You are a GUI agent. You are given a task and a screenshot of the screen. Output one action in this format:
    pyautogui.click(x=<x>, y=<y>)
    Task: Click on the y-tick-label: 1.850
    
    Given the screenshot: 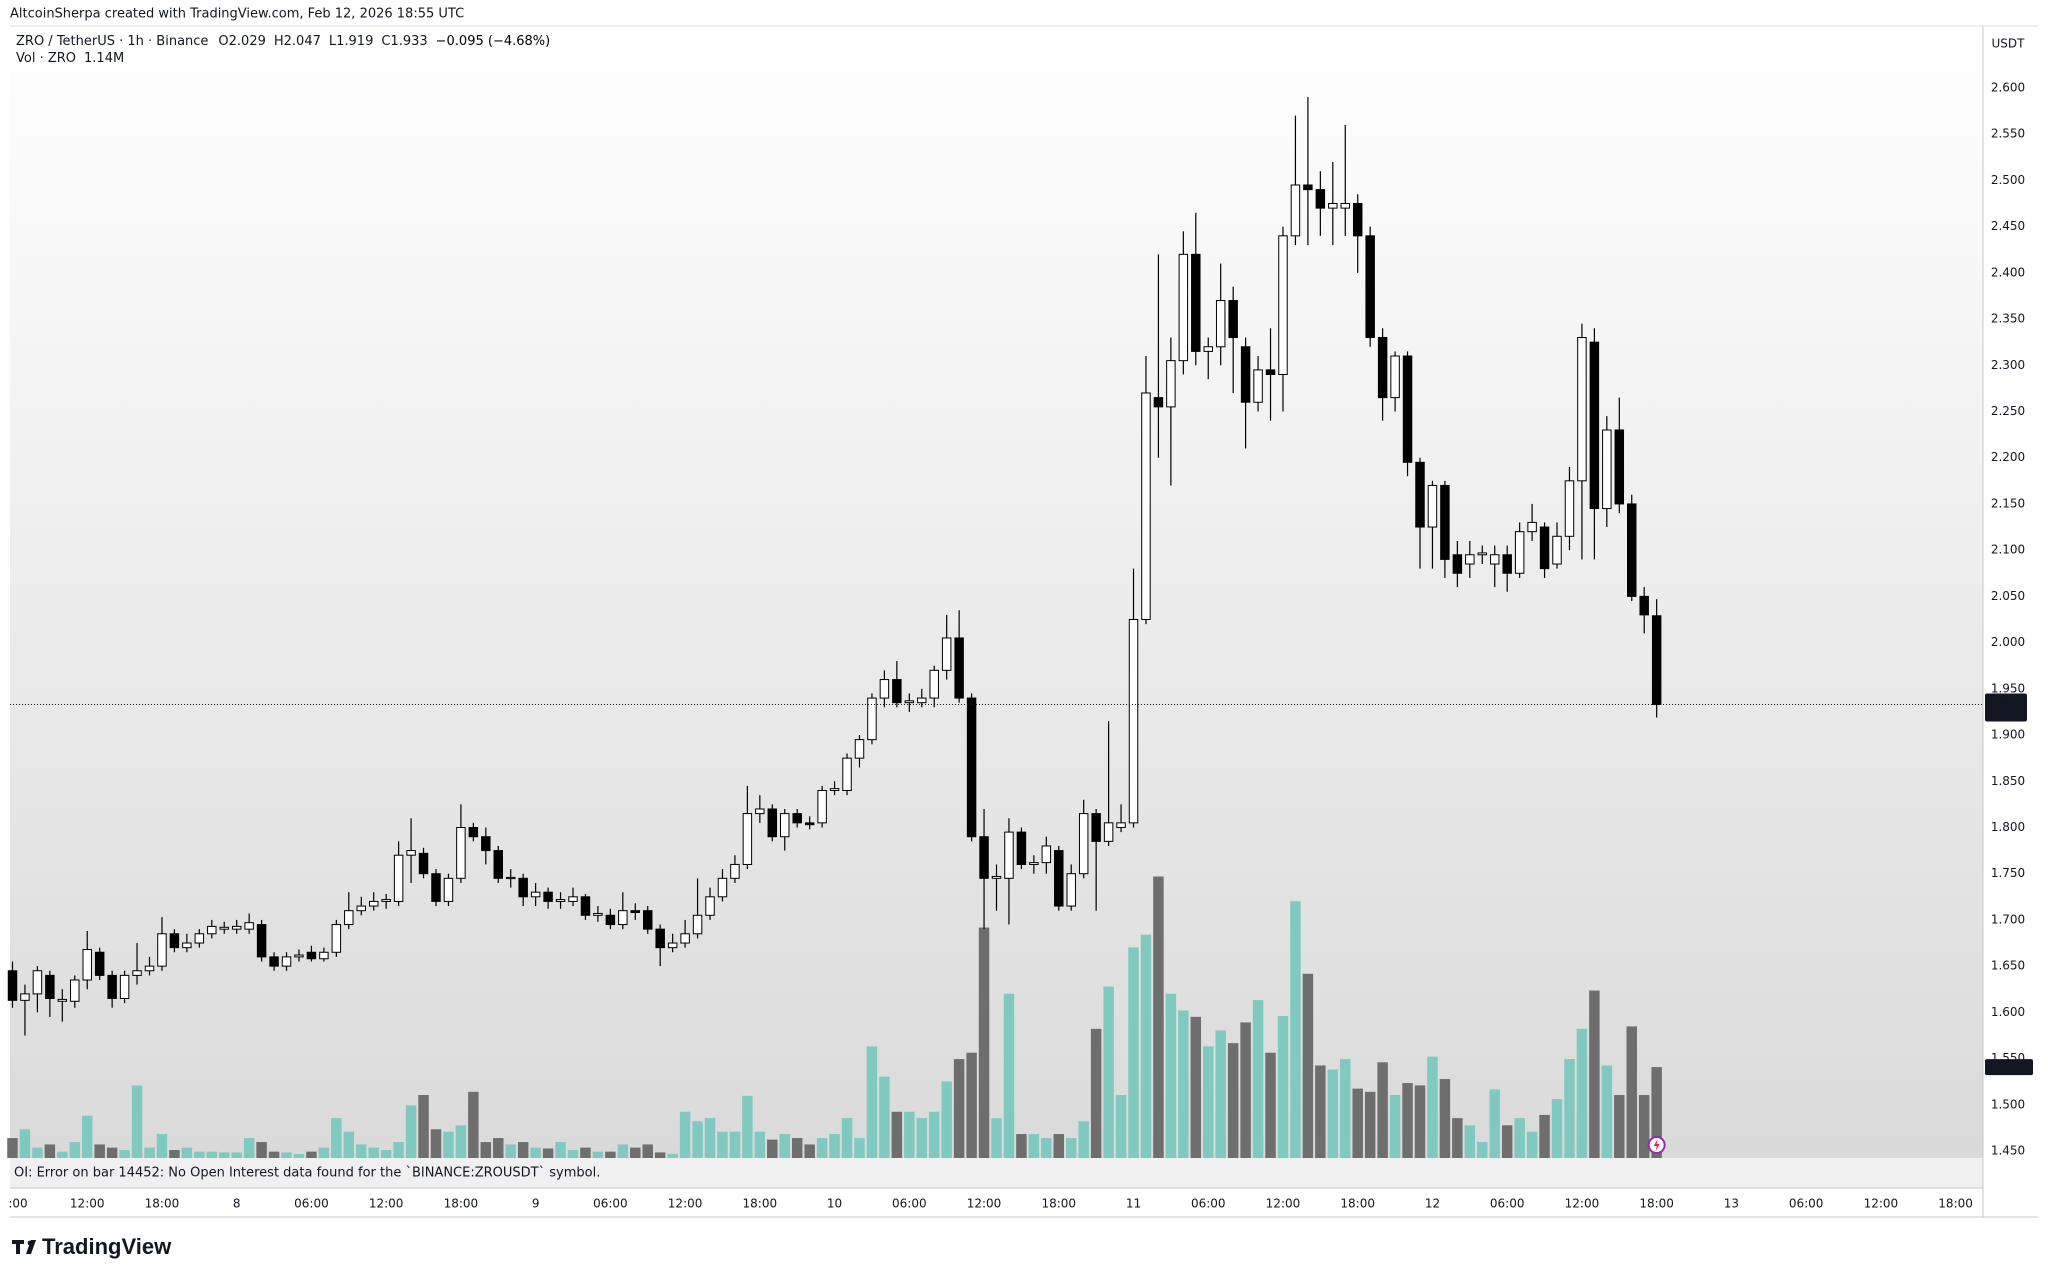 What is the action you would take?
    pyautogui.click(x=2008, y=781)
    